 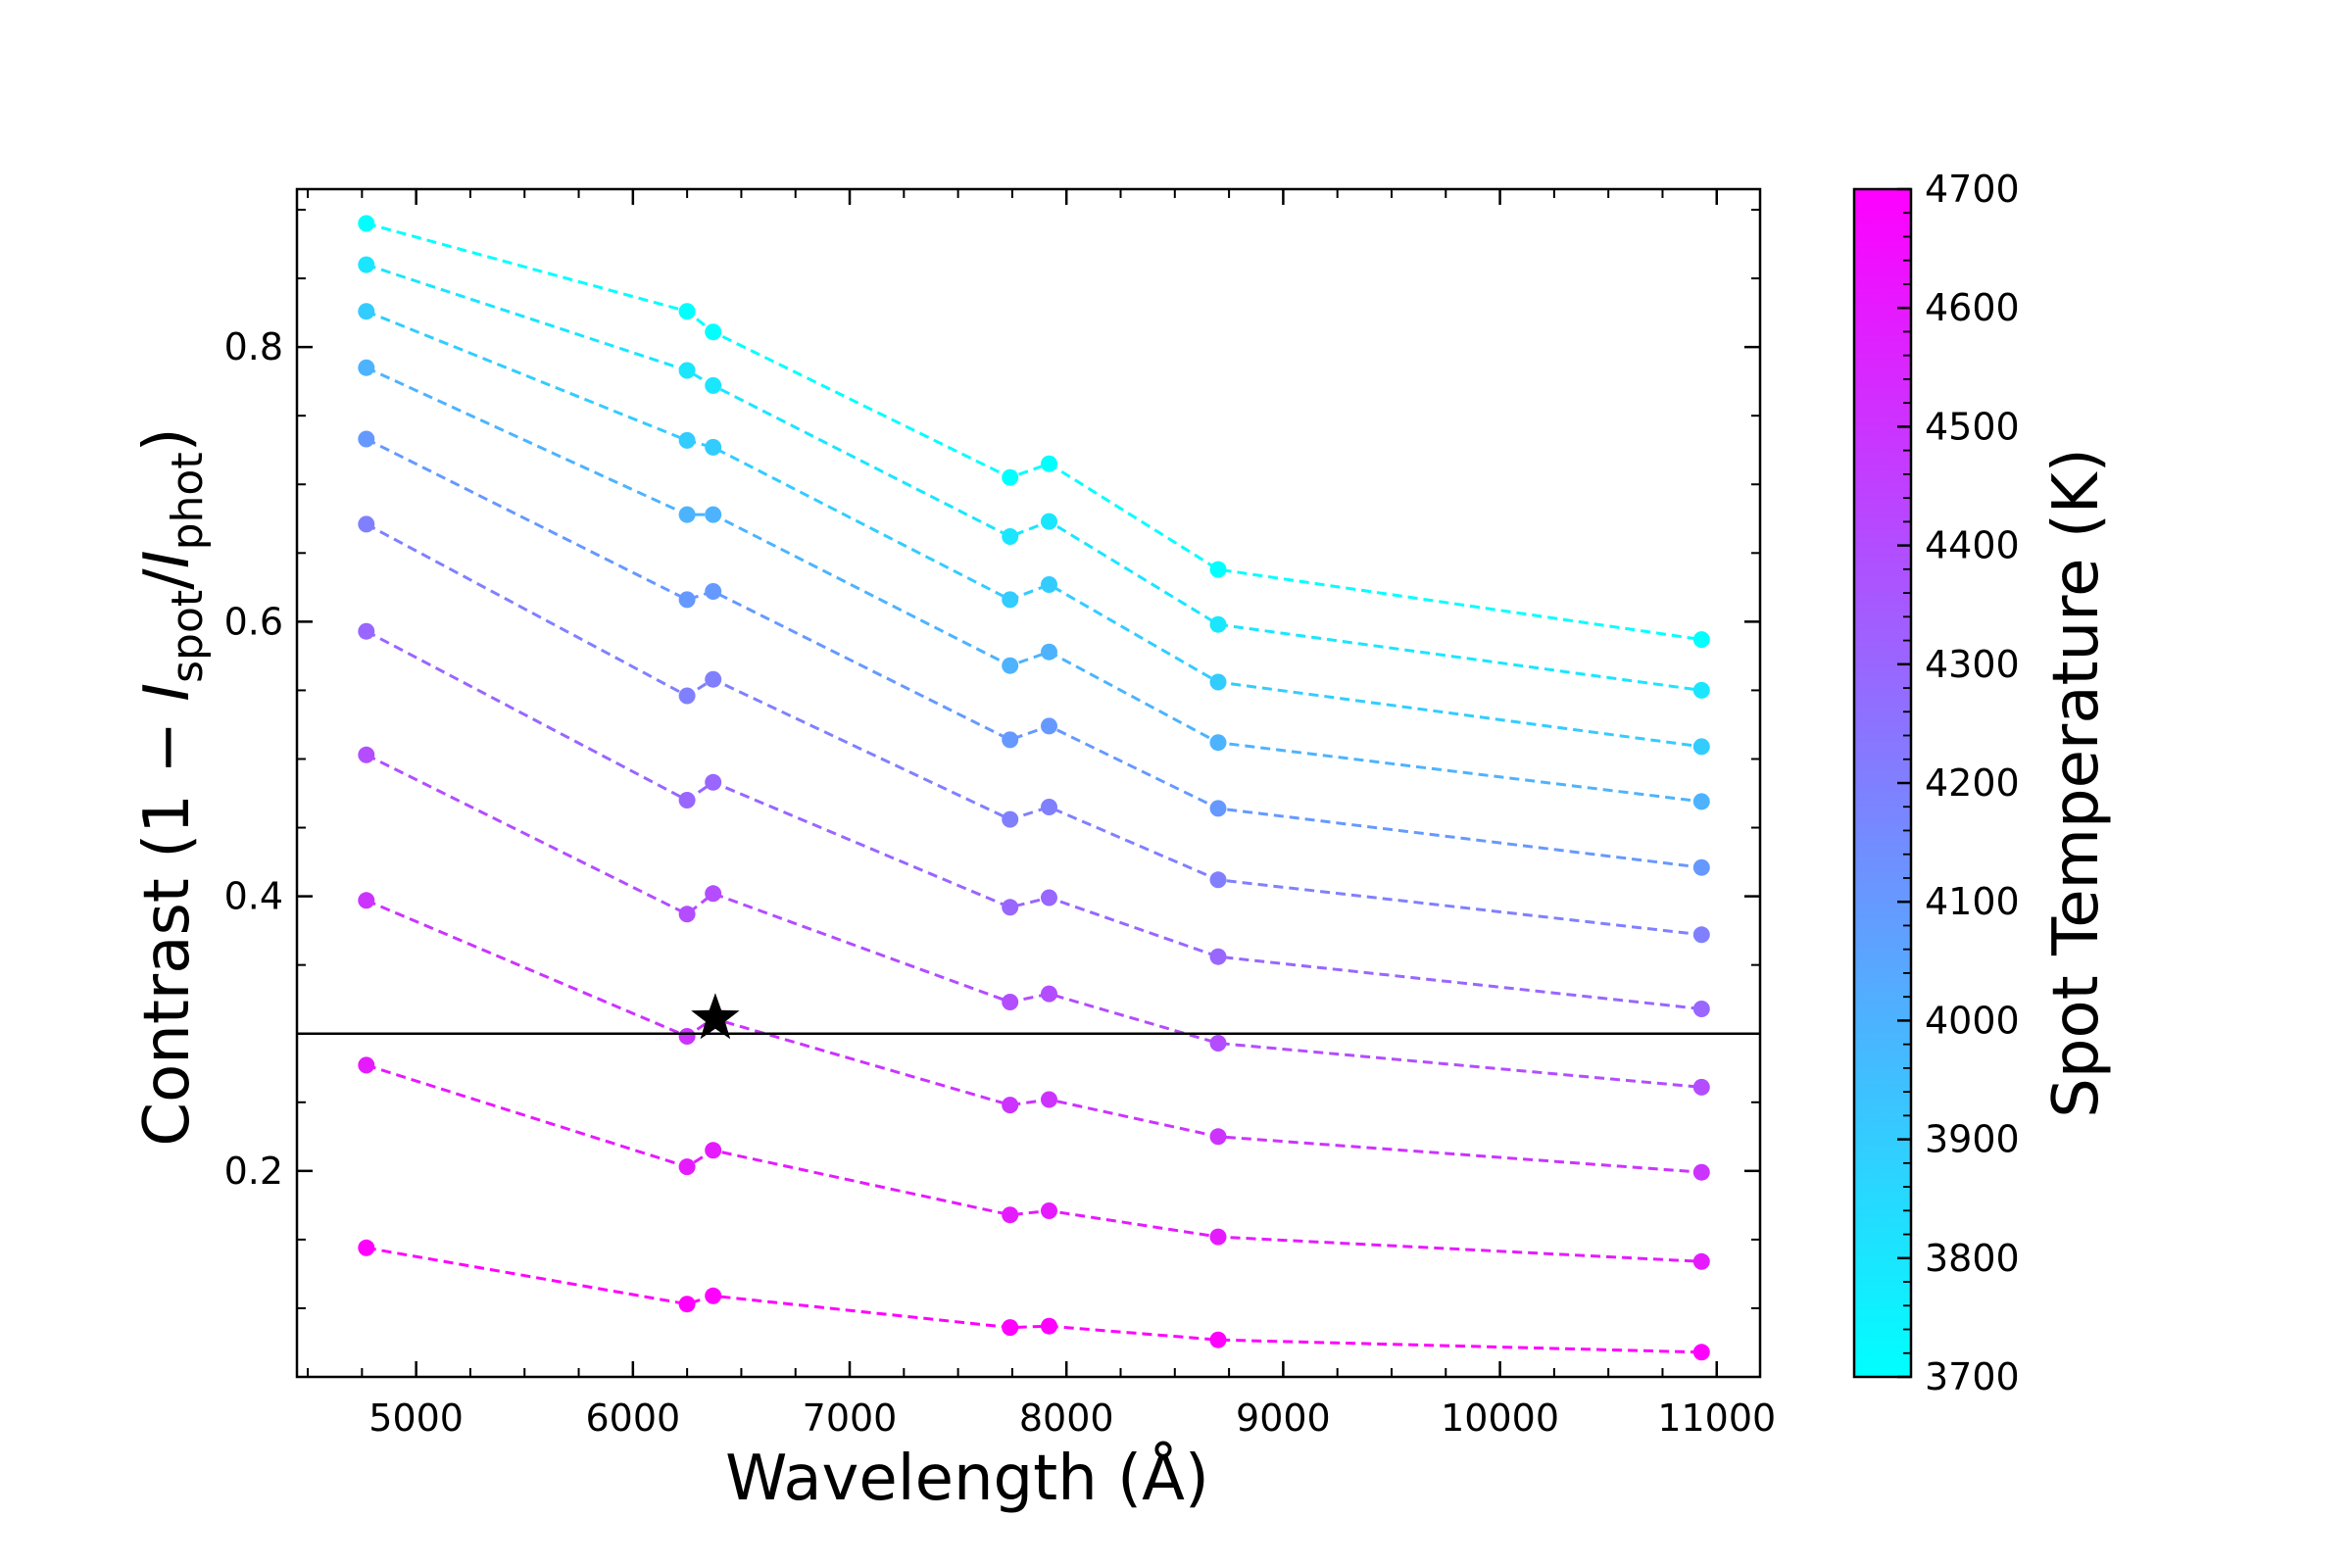 I want to click on y-label-suffix: ), so click(x=167, y=439).